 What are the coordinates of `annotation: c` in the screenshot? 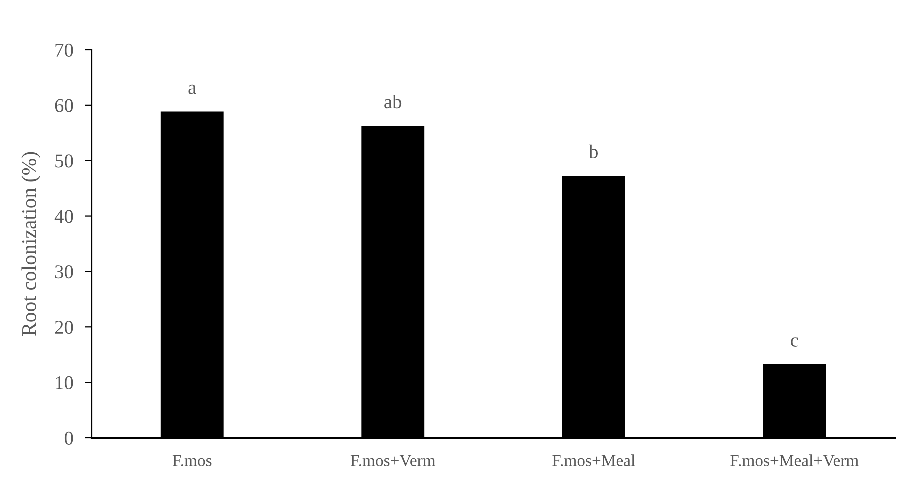 It's located at (794, 342).